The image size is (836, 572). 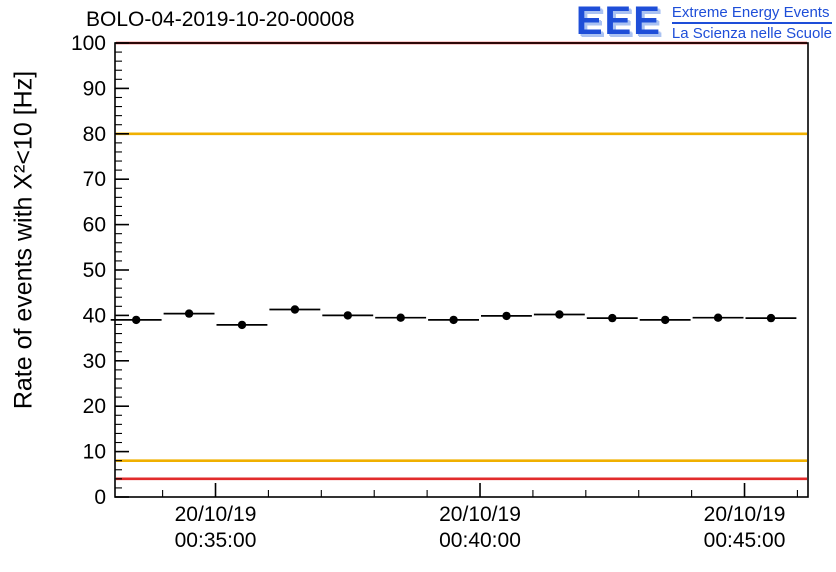 I want to click on logo-subtitle-line2: La Scienza nelle Scuole, so click(x=751, y=33).